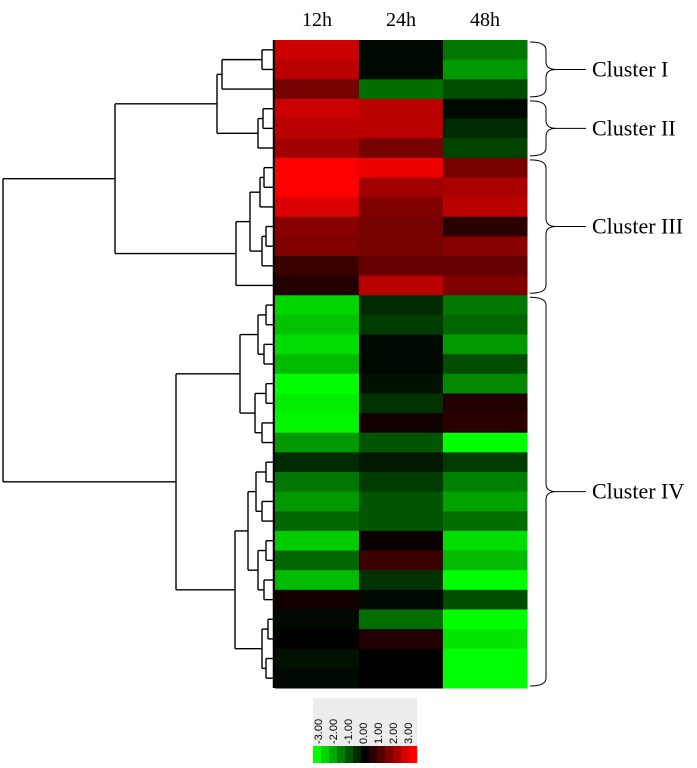 The image size is (697, 768). I want to click on cluster-label: Cluster IV, so click(638, 491).